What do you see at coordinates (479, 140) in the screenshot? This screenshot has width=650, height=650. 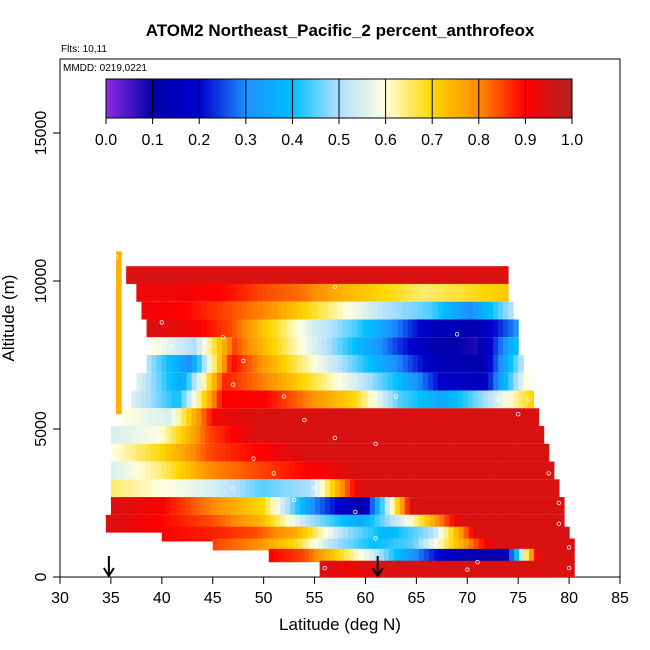 I see `colorbar-tick-label: 0.8` at bounding box center [479, 140].